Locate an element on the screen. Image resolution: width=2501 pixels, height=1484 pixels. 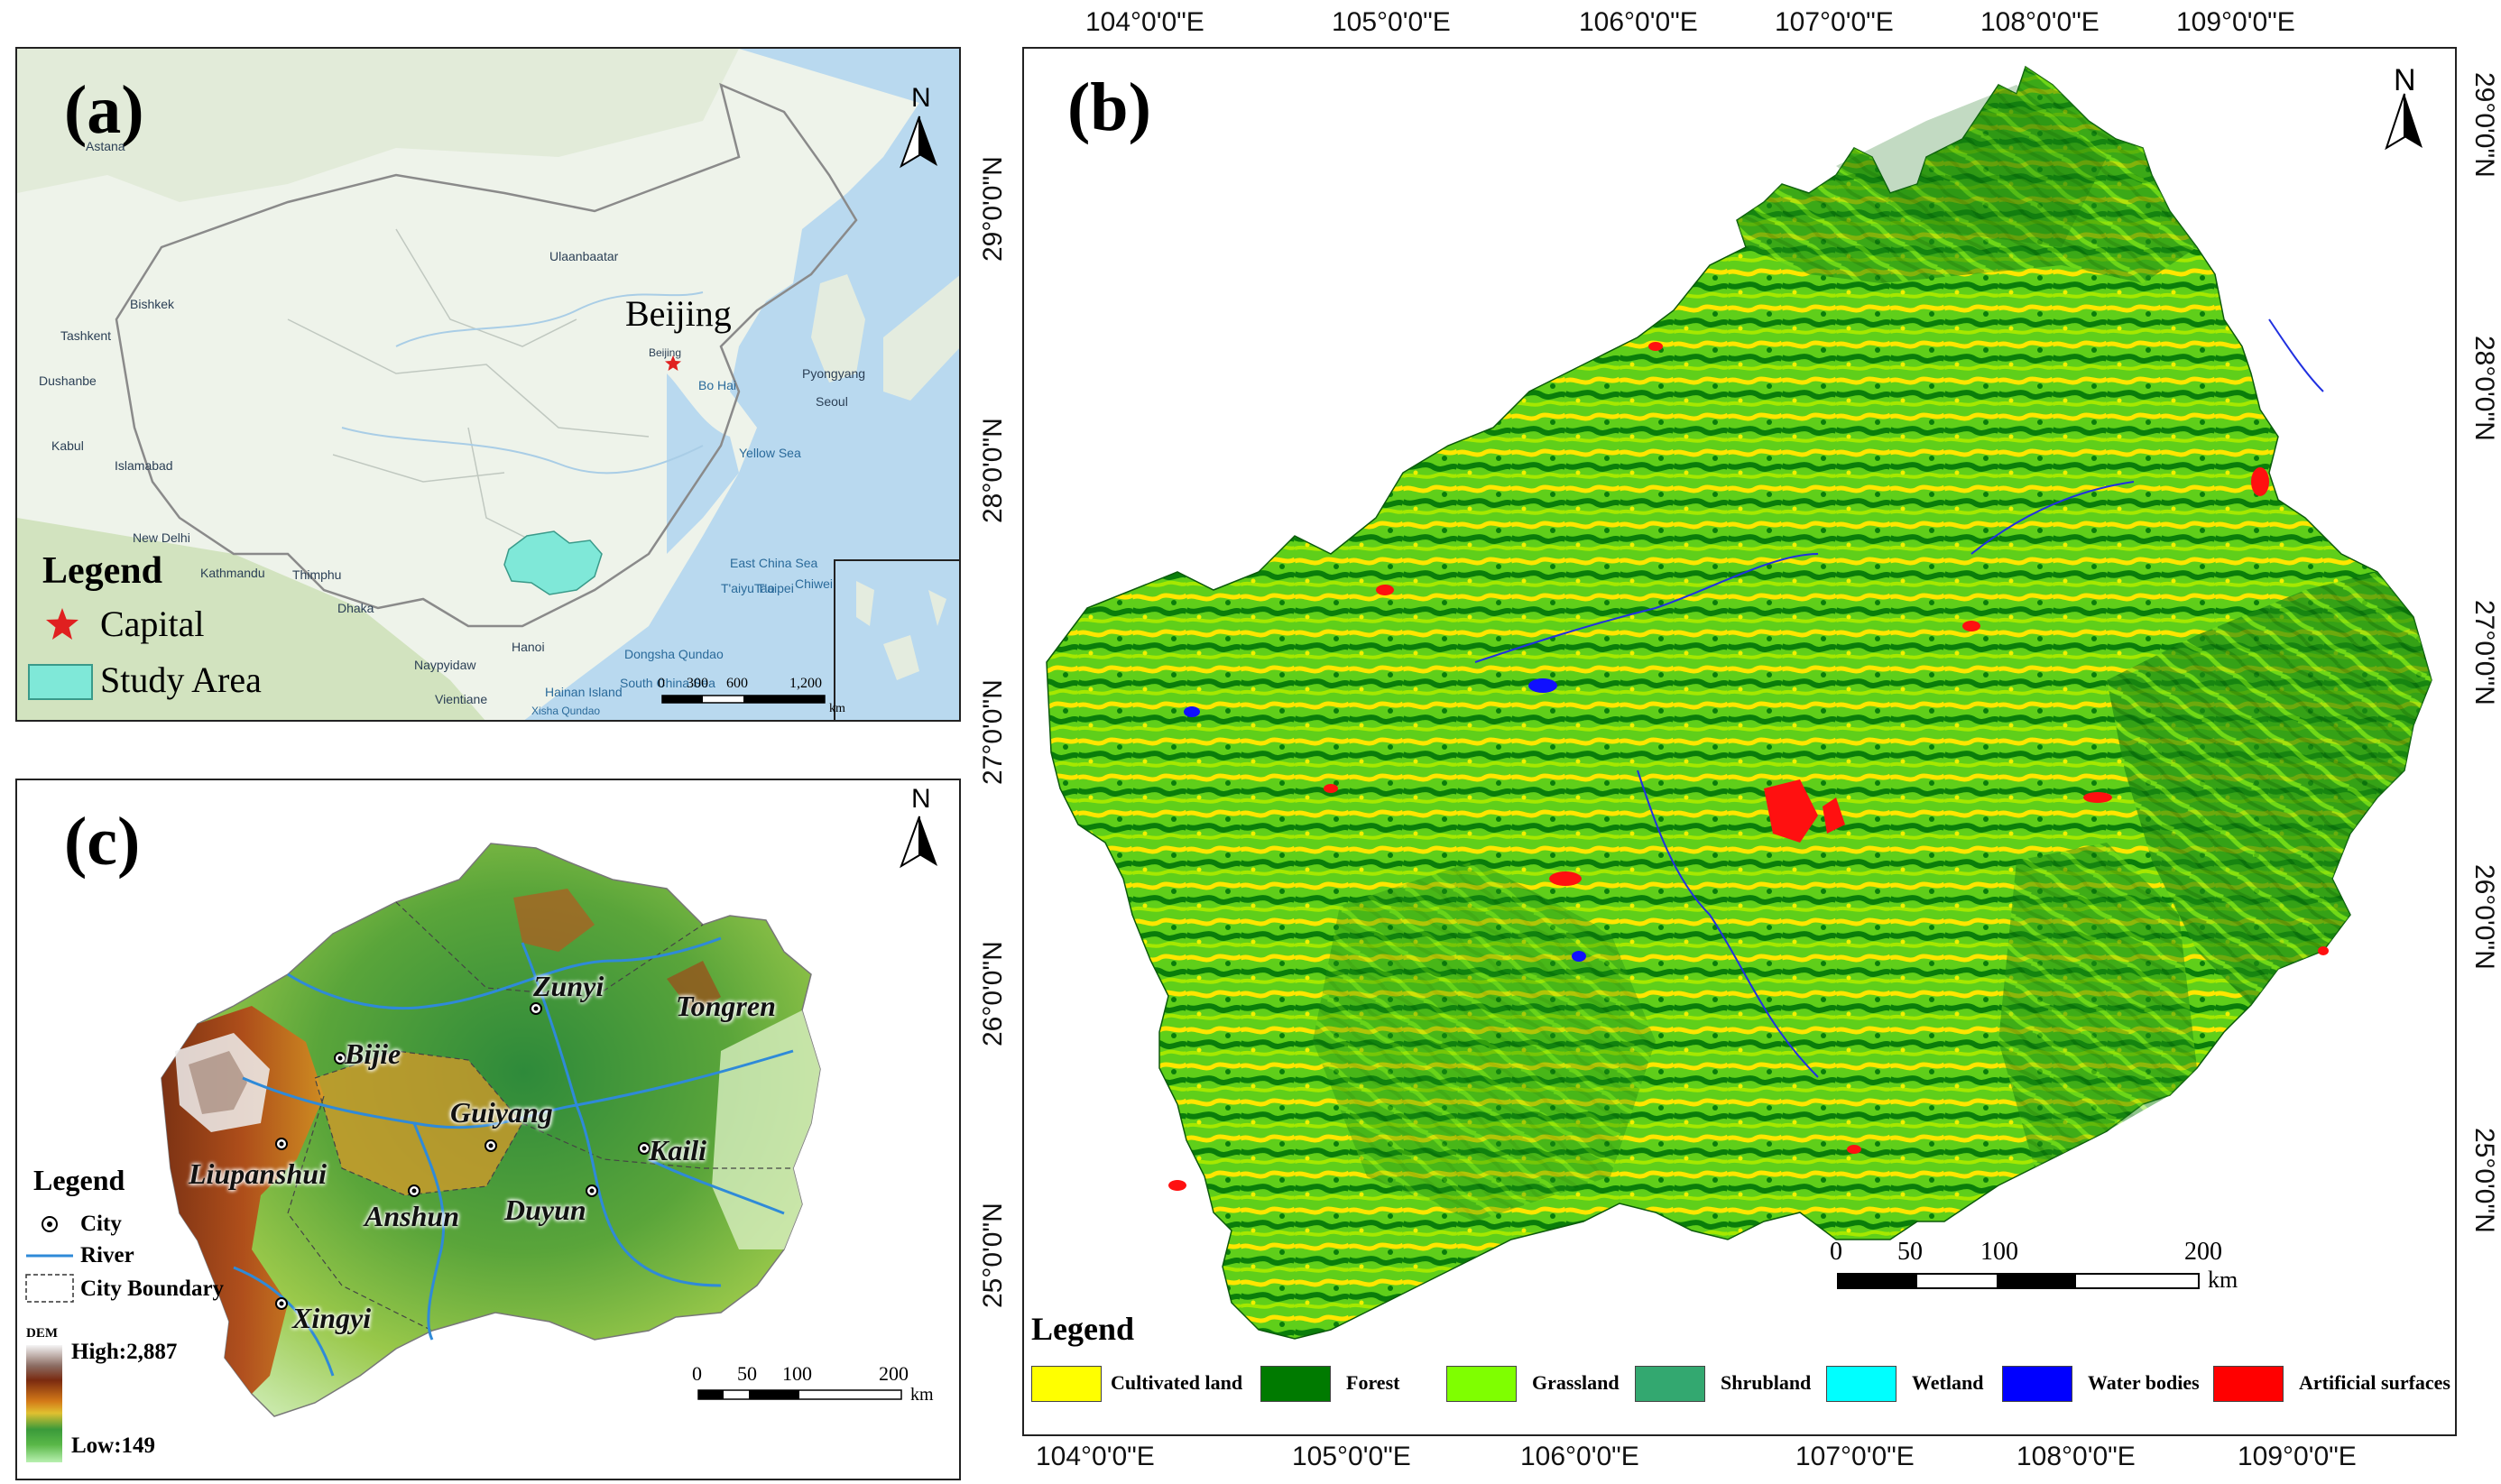
place-label: Hanoi is located at coordinates (528, 647).